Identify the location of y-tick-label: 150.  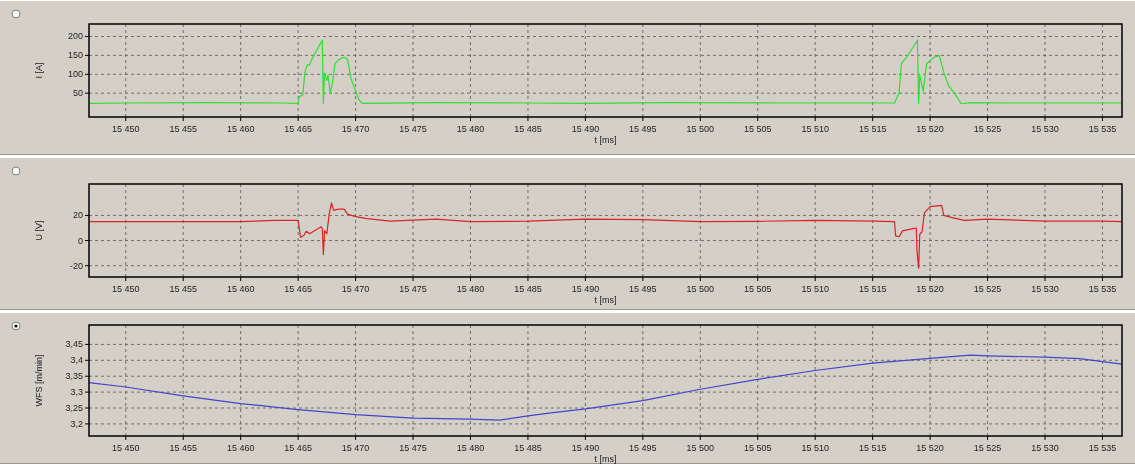
(75, 55).